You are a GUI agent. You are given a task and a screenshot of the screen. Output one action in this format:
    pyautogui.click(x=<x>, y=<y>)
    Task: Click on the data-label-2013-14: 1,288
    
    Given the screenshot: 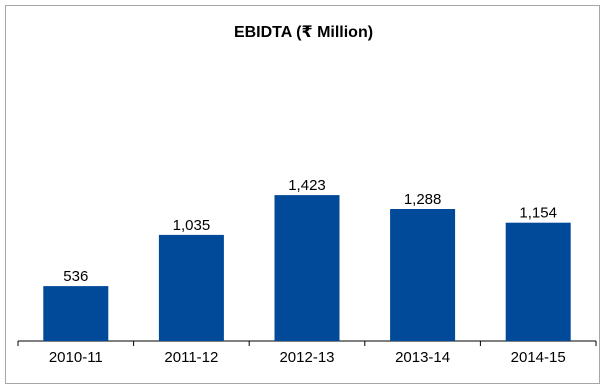 What is the action you would take?
    pyautogui.click(x=423, y=199)
    